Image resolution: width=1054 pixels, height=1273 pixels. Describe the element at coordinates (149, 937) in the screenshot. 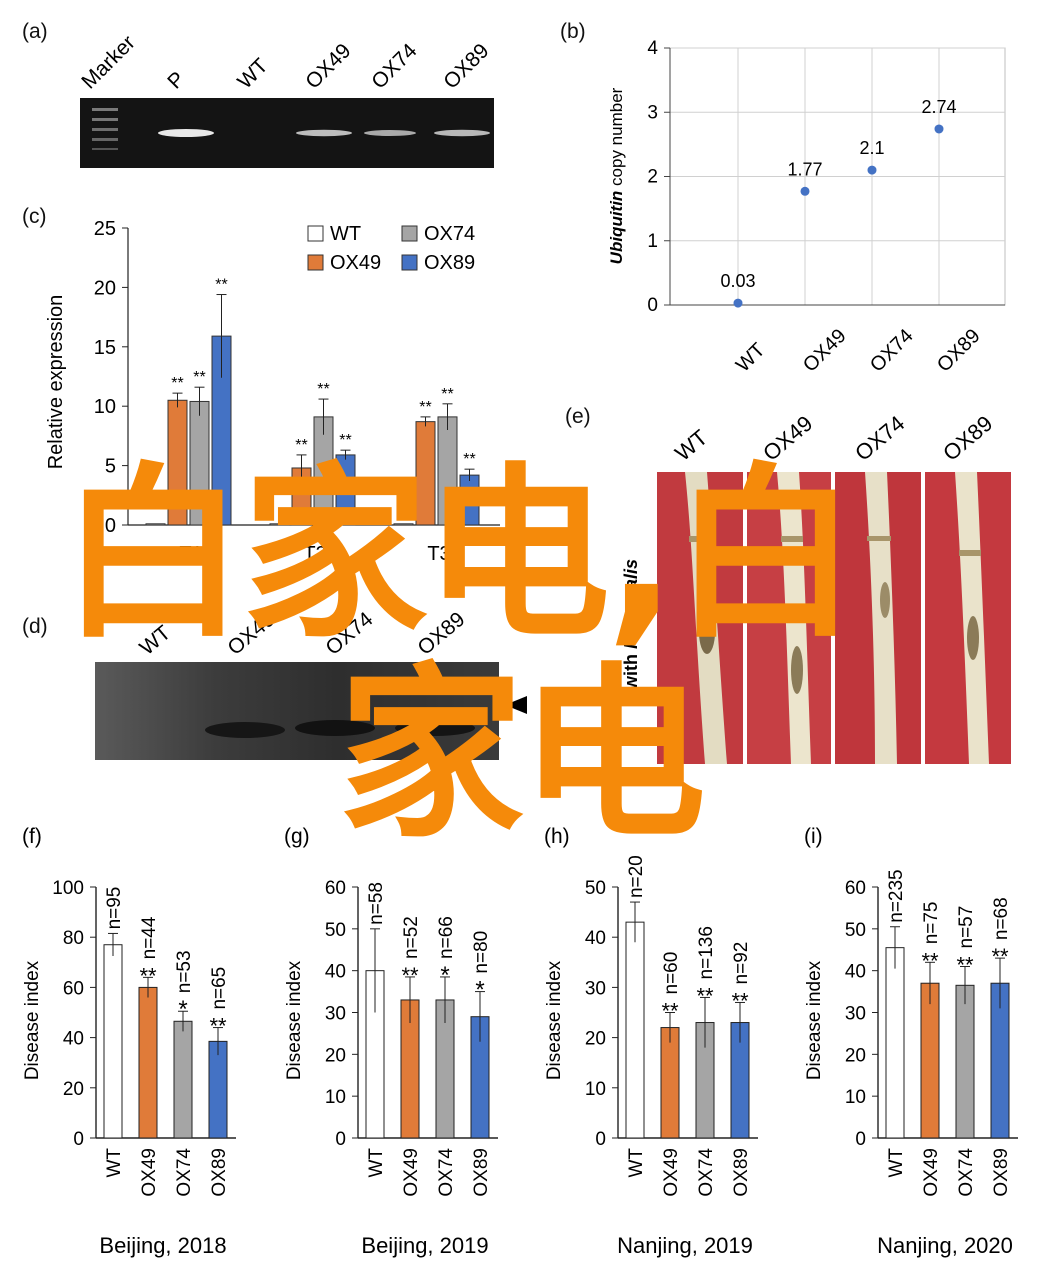

I see `sample-size-label: n=44` at that location.